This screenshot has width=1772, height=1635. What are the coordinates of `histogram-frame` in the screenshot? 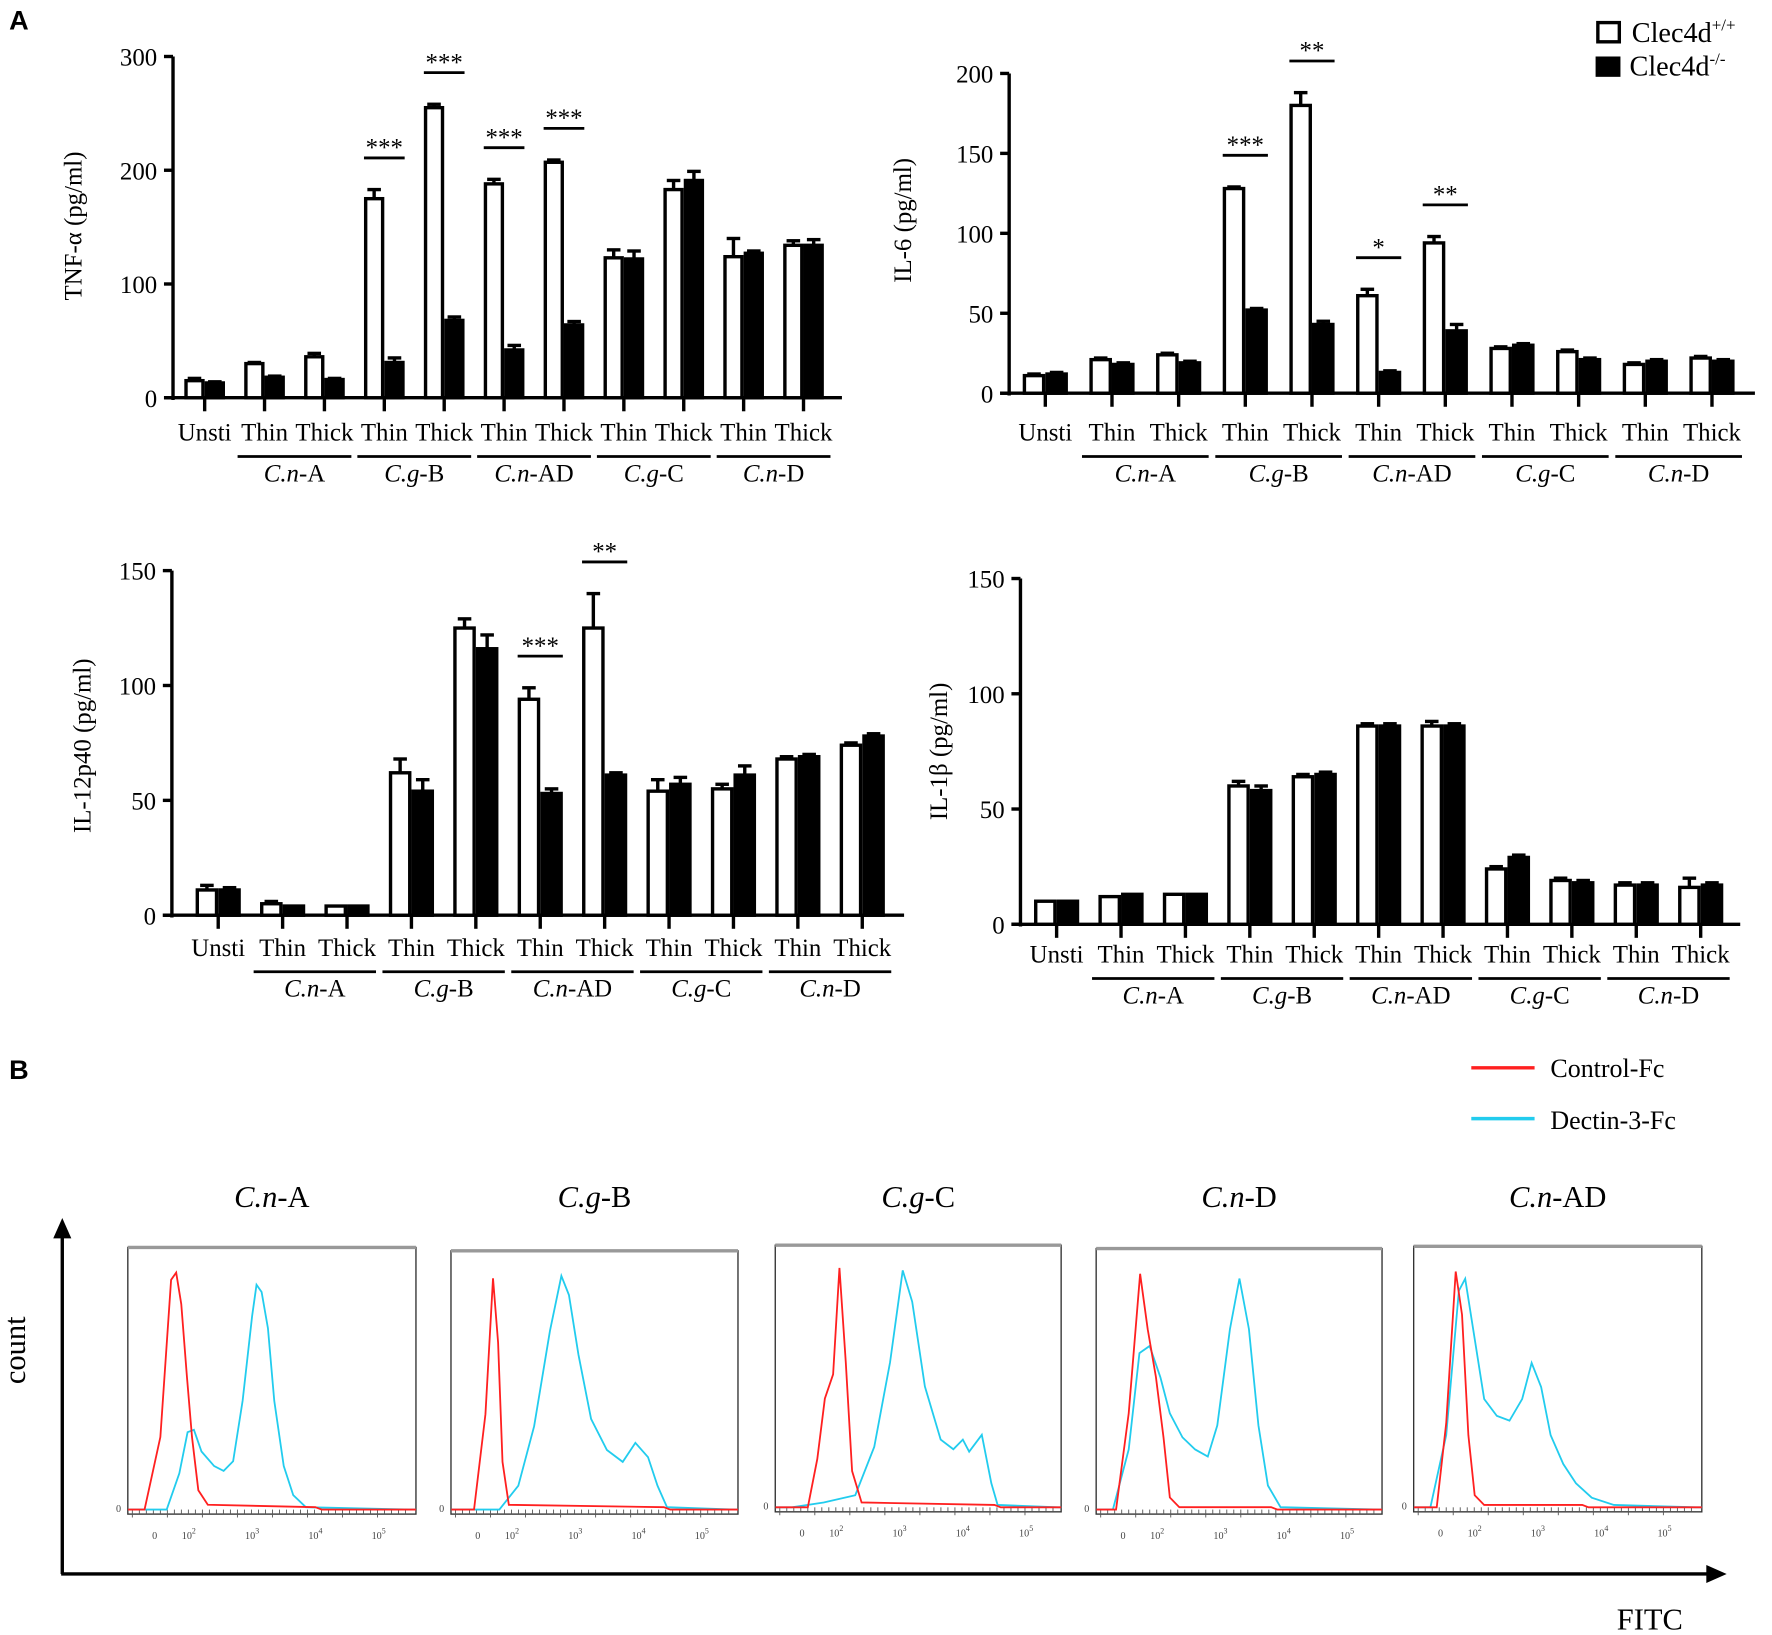 It's located at (918, 1378).